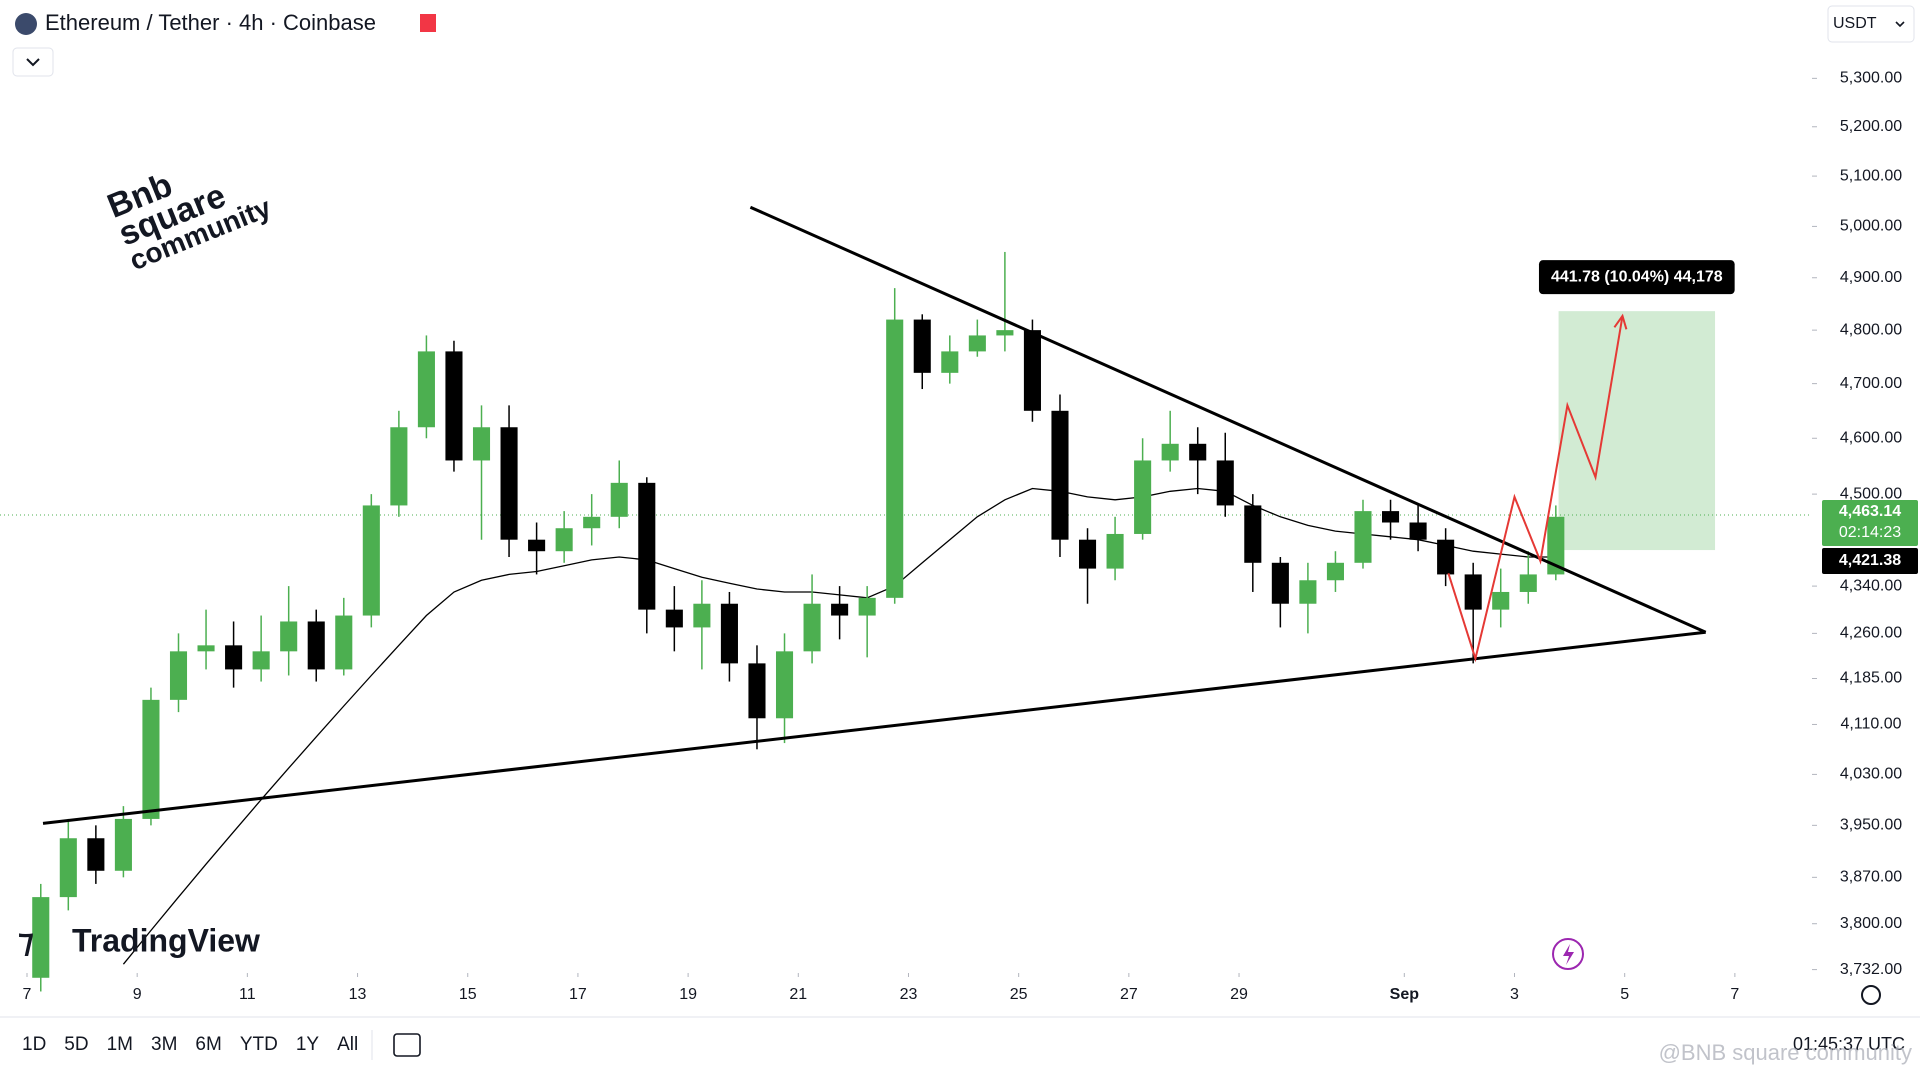 The image size is (1920, 1080). I want to click on x-tick-label: 25, so click(1019, 994).